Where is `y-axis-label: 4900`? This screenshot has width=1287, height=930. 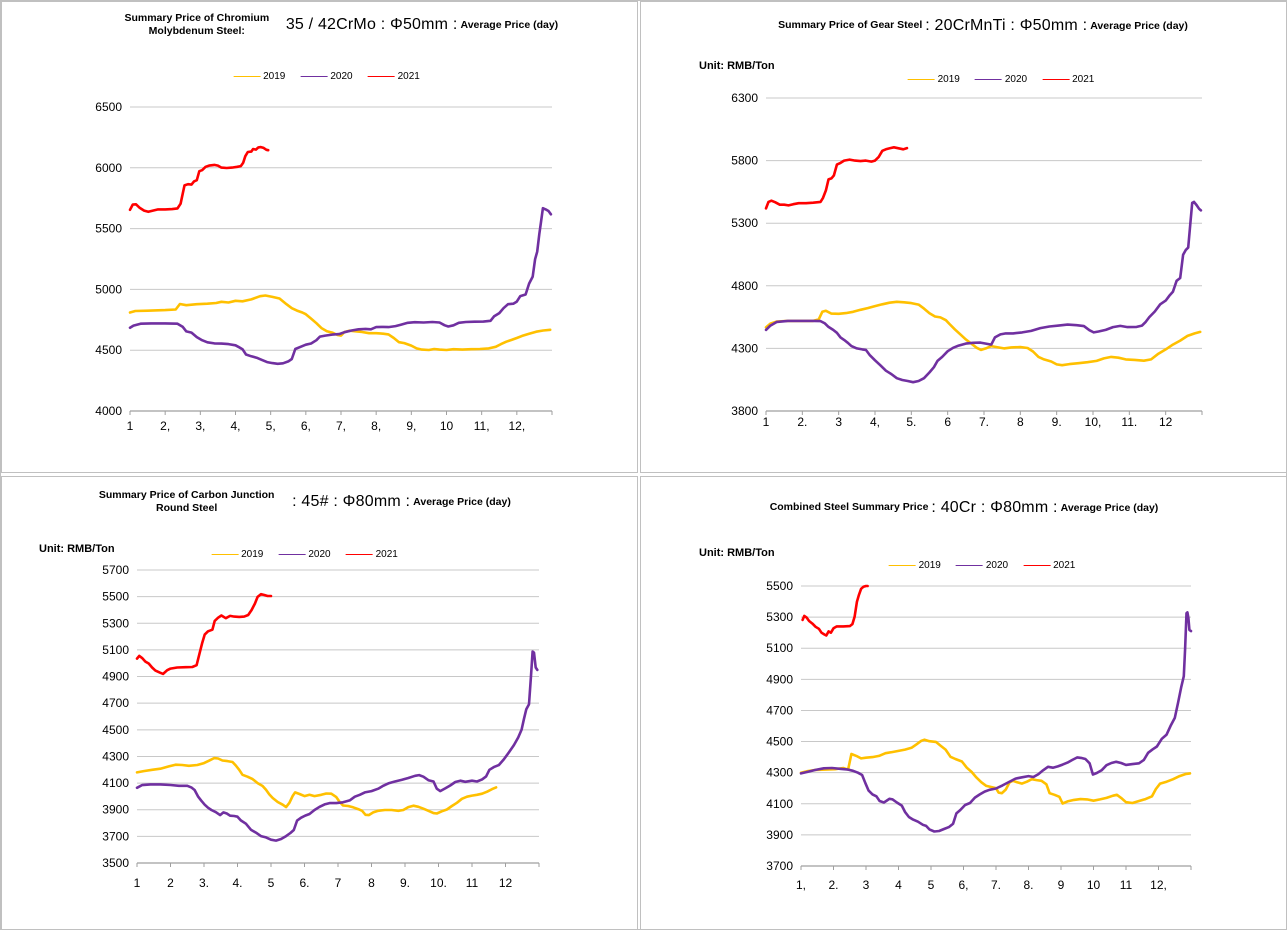 y-axis-label: 4900 is located at coordinates (115, 677).